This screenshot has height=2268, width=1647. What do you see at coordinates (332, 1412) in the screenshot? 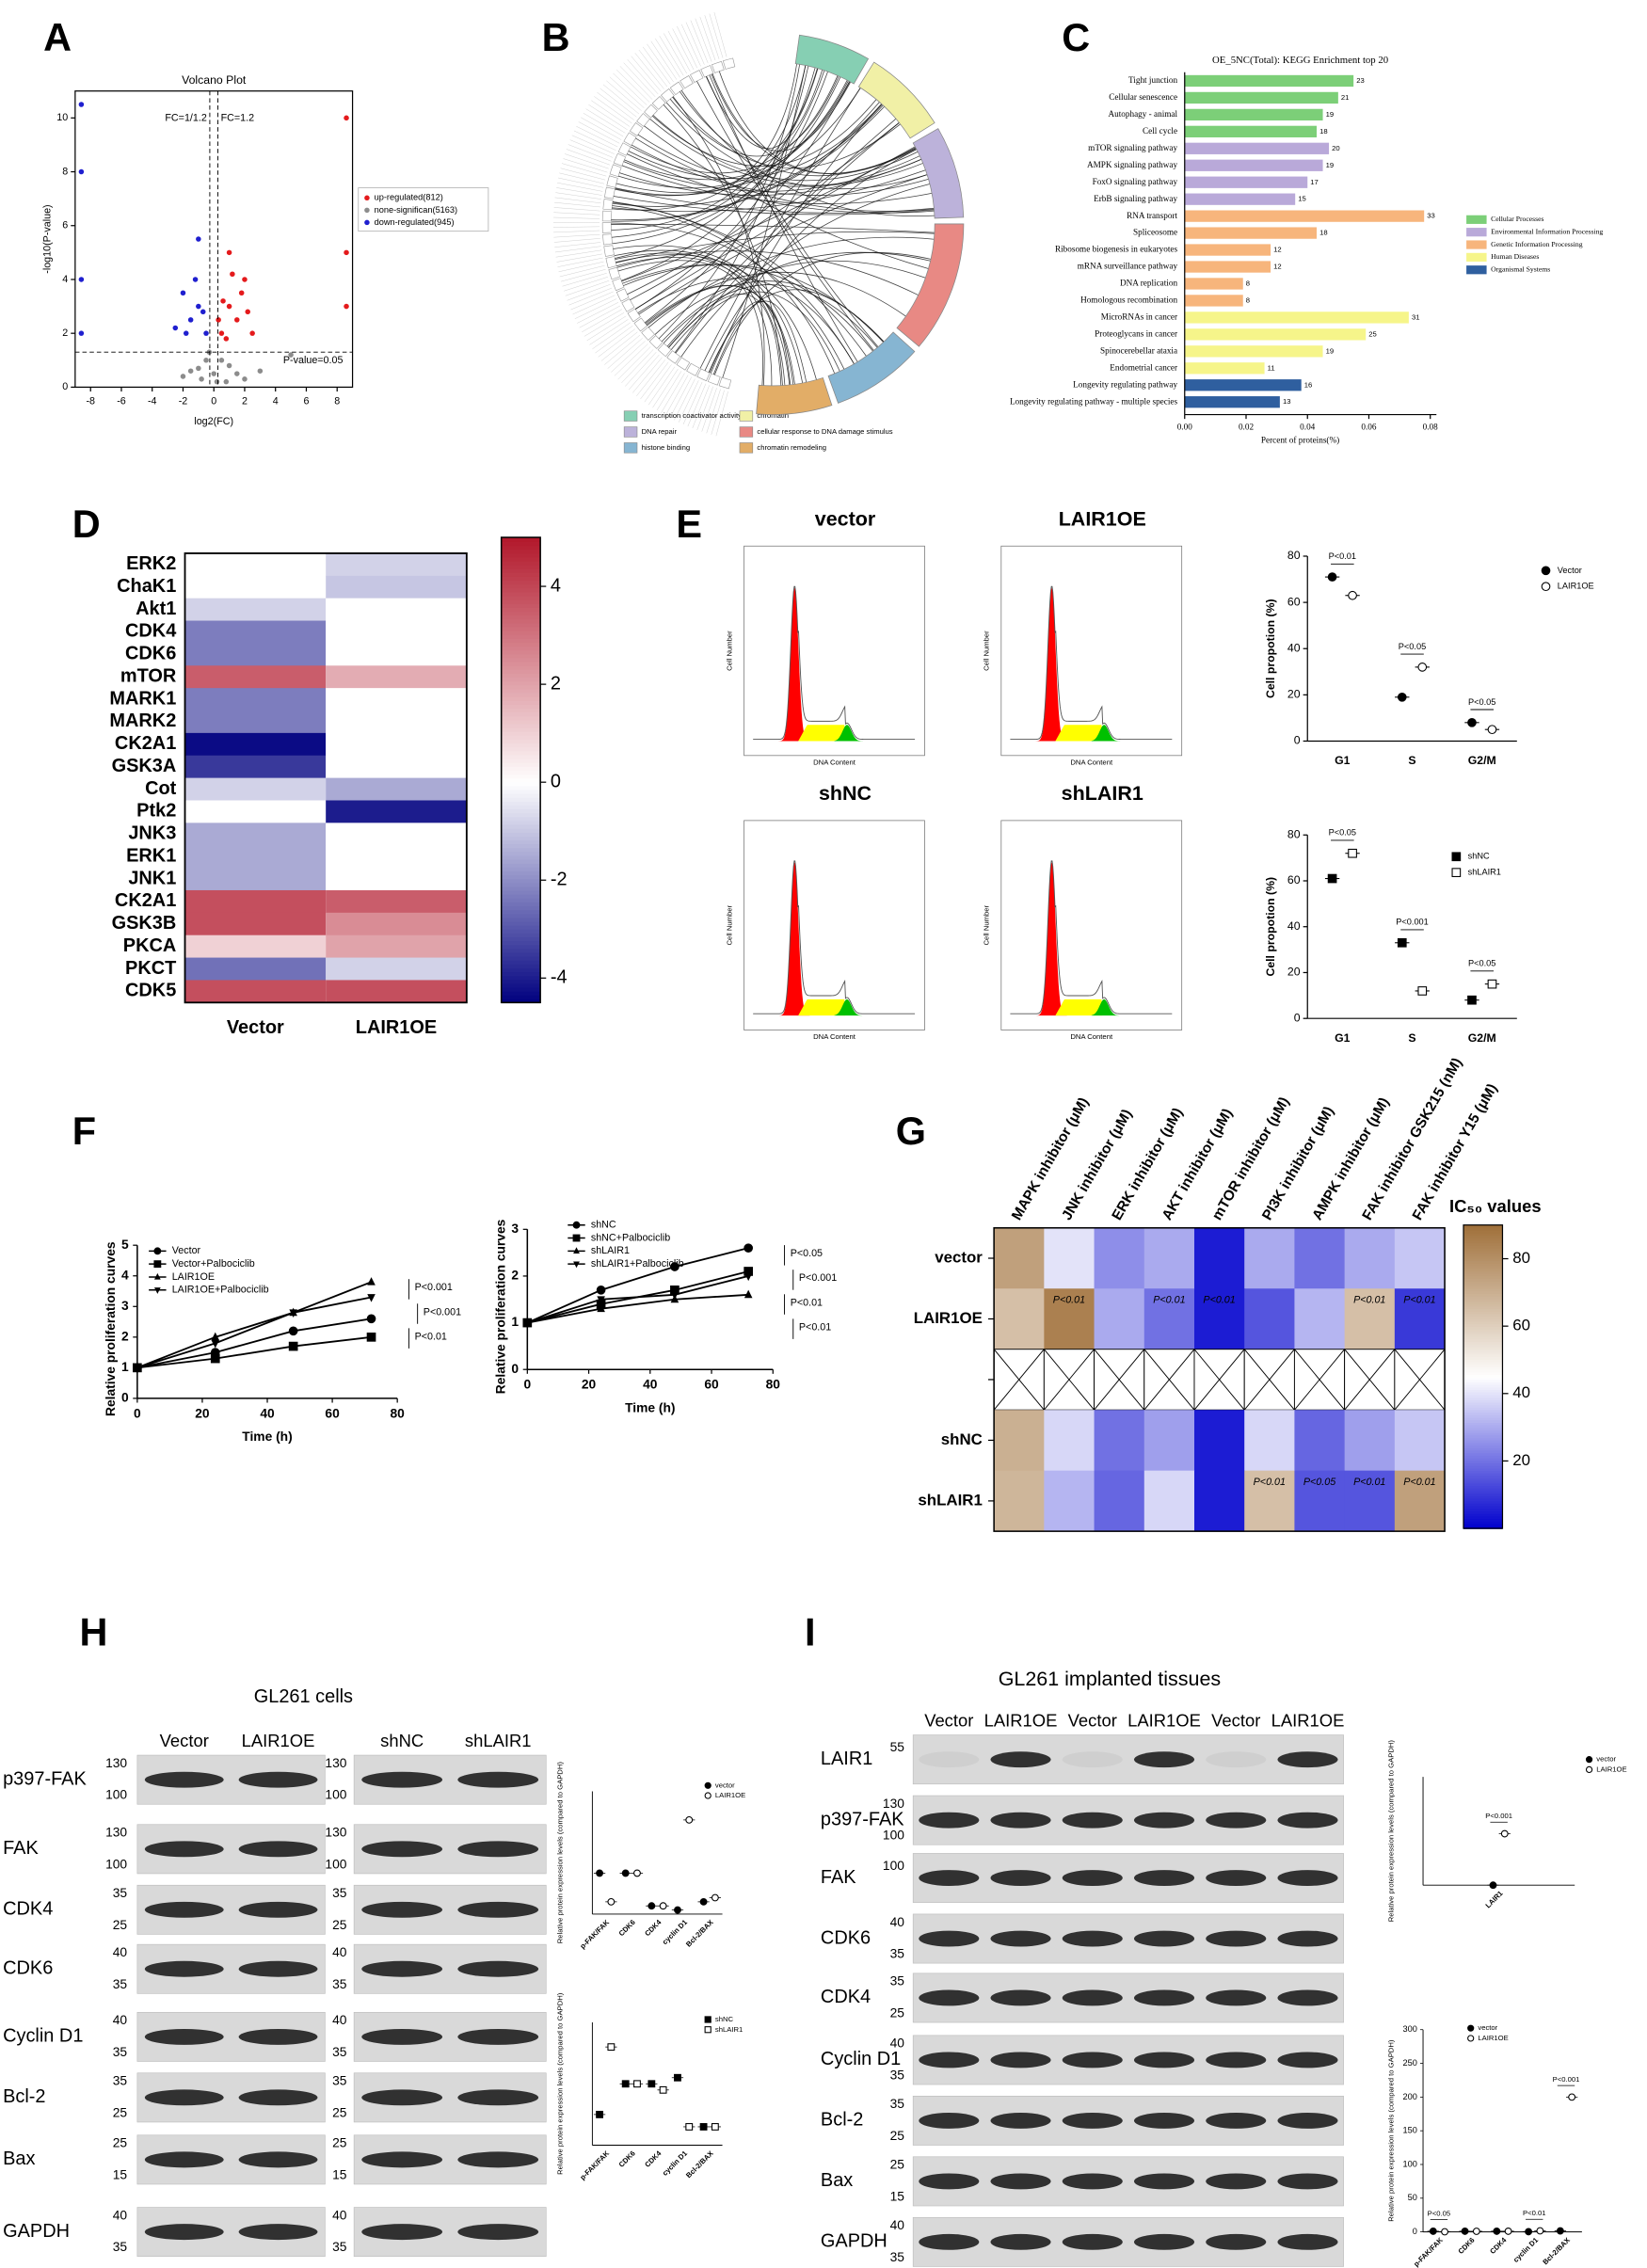
I see `x-tick-label: 60` at bounding box center [332, 1412].